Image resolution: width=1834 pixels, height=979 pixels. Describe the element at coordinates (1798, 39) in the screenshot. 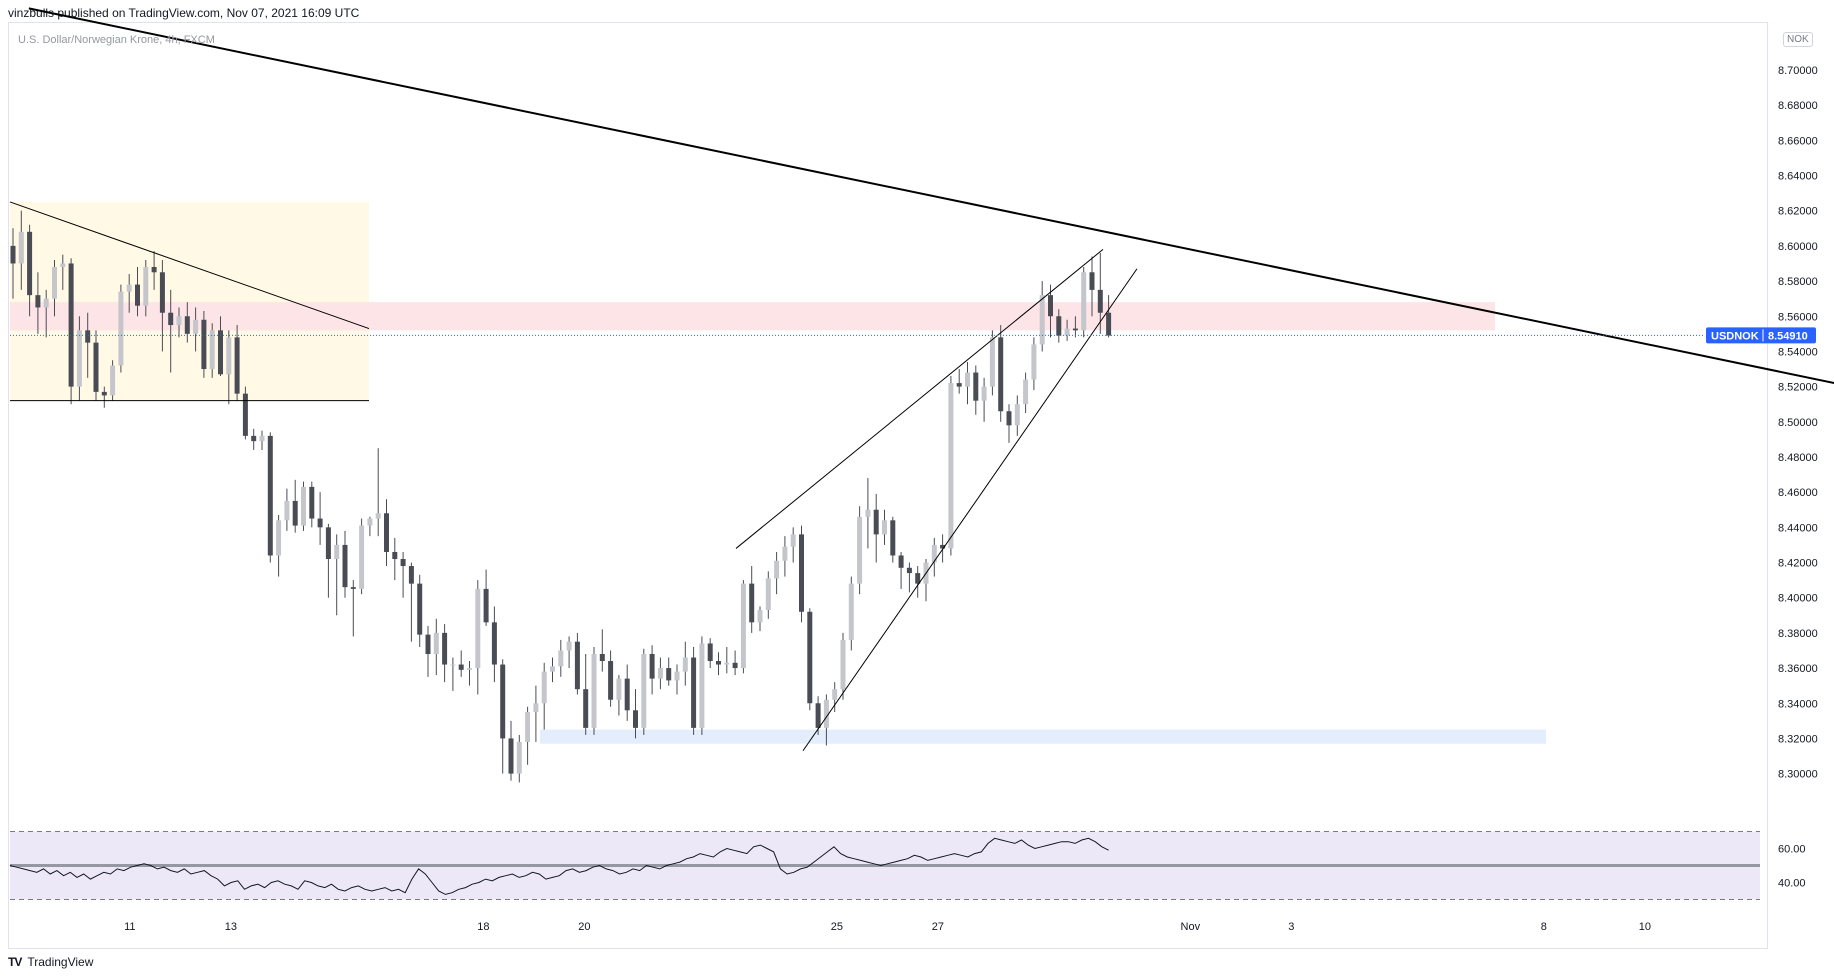

I see `currency-badge: NOK` at that location.